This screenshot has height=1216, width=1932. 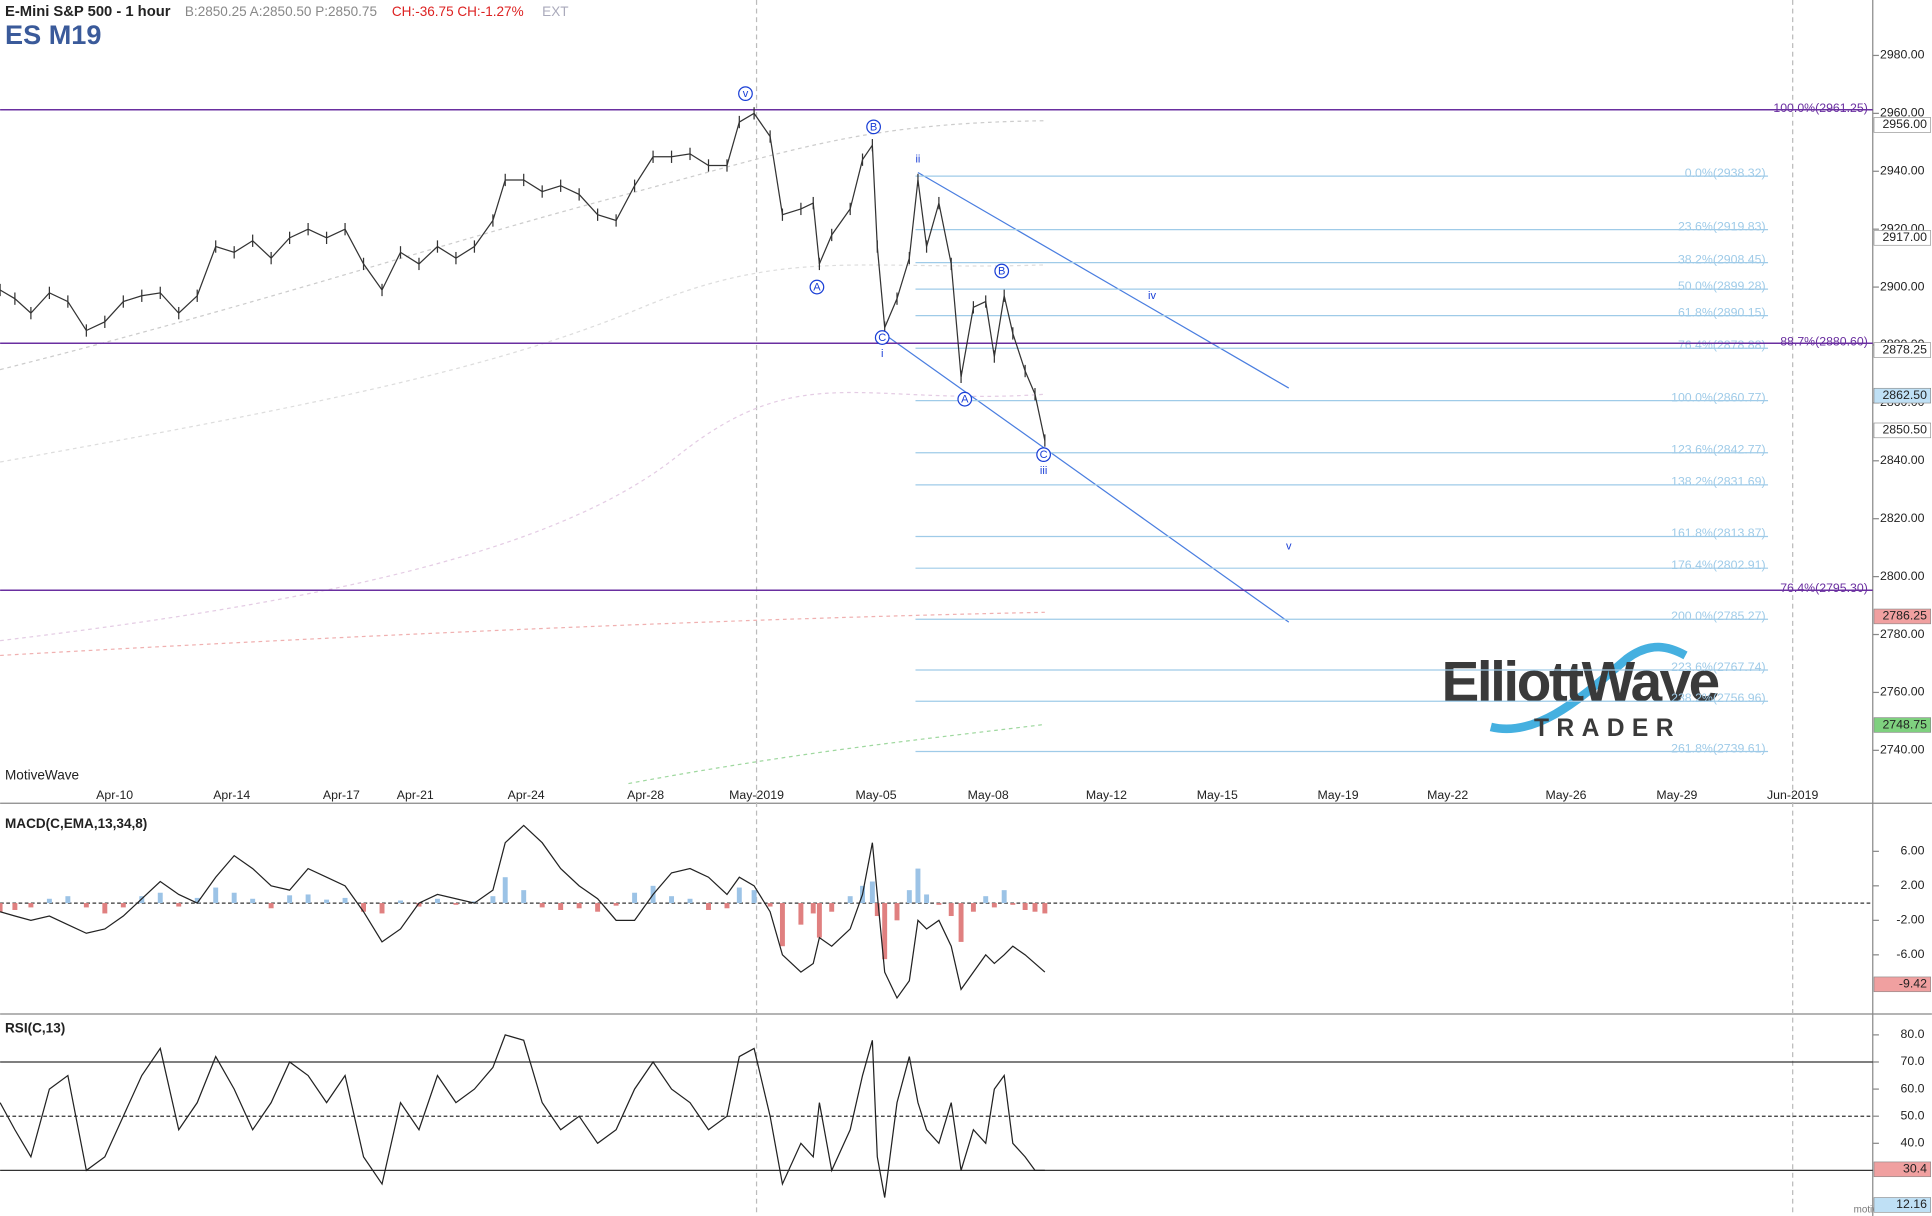 I want to click on retrace-label: 88.7%(2880.60), so click(x=1824, y=341).